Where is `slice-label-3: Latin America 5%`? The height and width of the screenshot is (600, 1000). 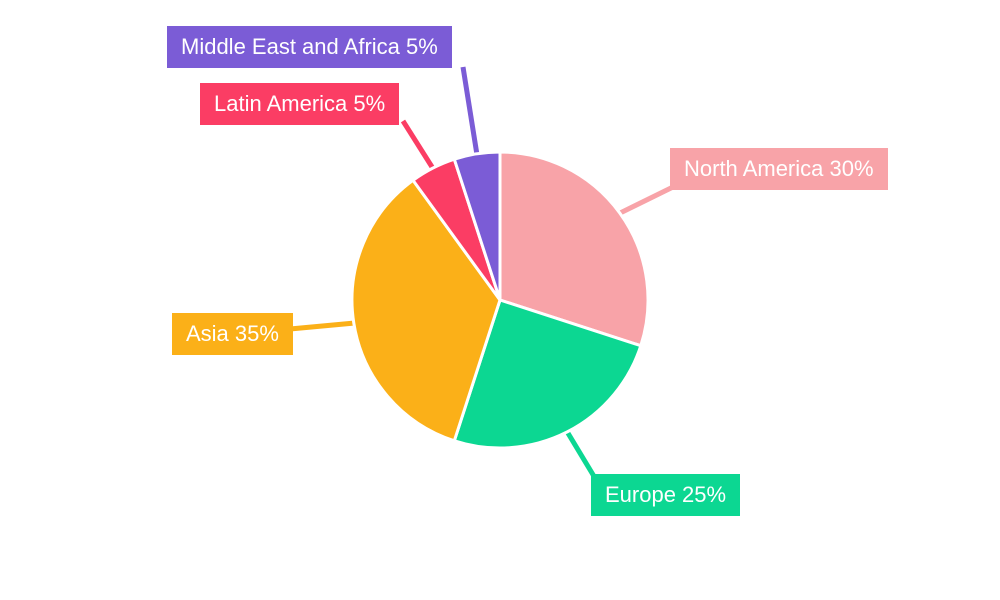 slice-label-3: Latin America 5% is located at coordinates (300, 104).